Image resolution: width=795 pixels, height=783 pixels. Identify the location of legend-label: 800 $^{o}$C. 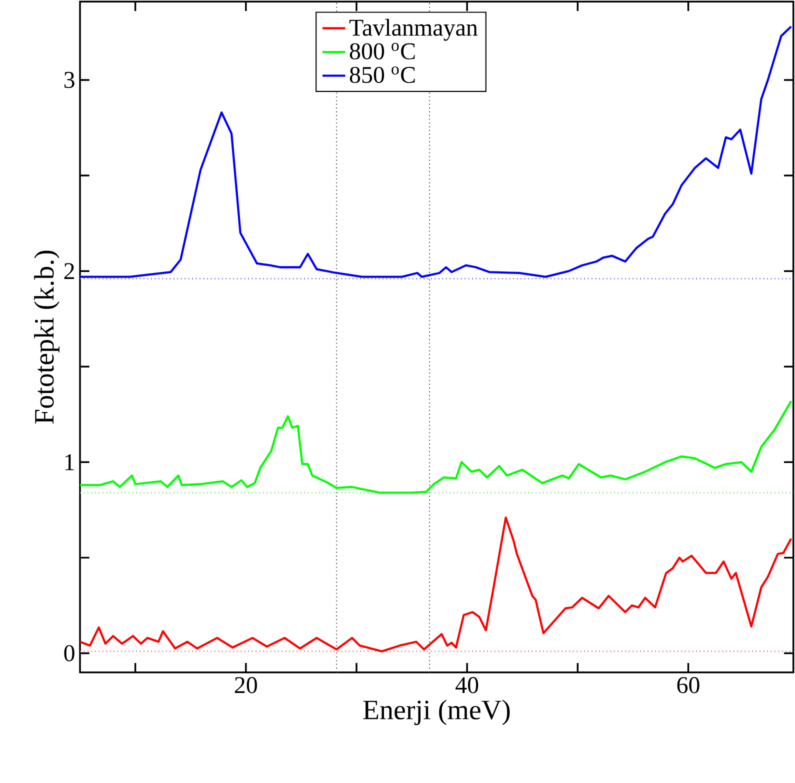
(382, 51).